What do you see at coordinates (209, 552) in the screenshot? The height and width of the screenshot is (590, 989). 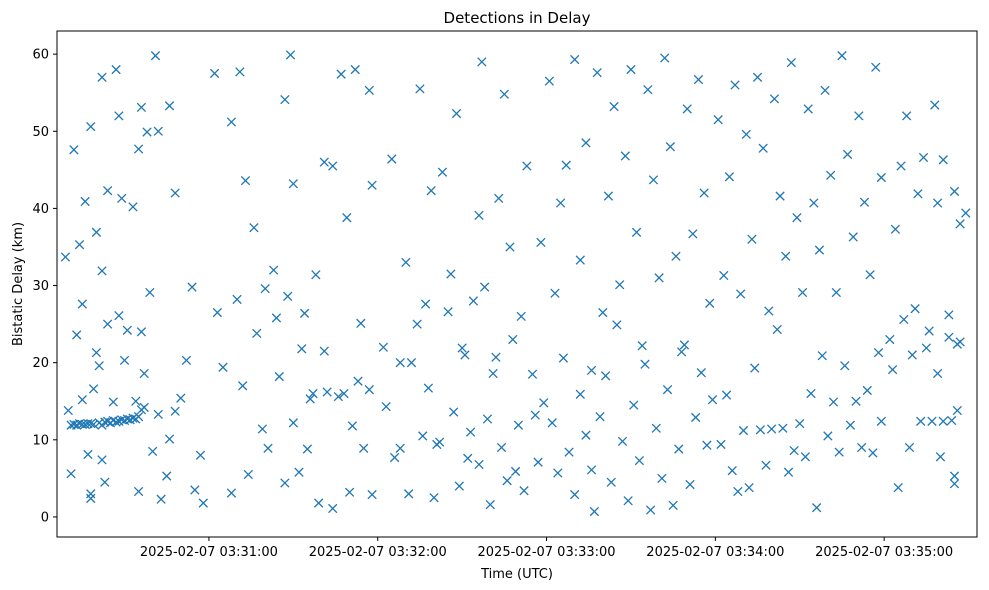 I see `x-tick-label: 2025-02-07 03:31:00` at bounding box center [209, 552].